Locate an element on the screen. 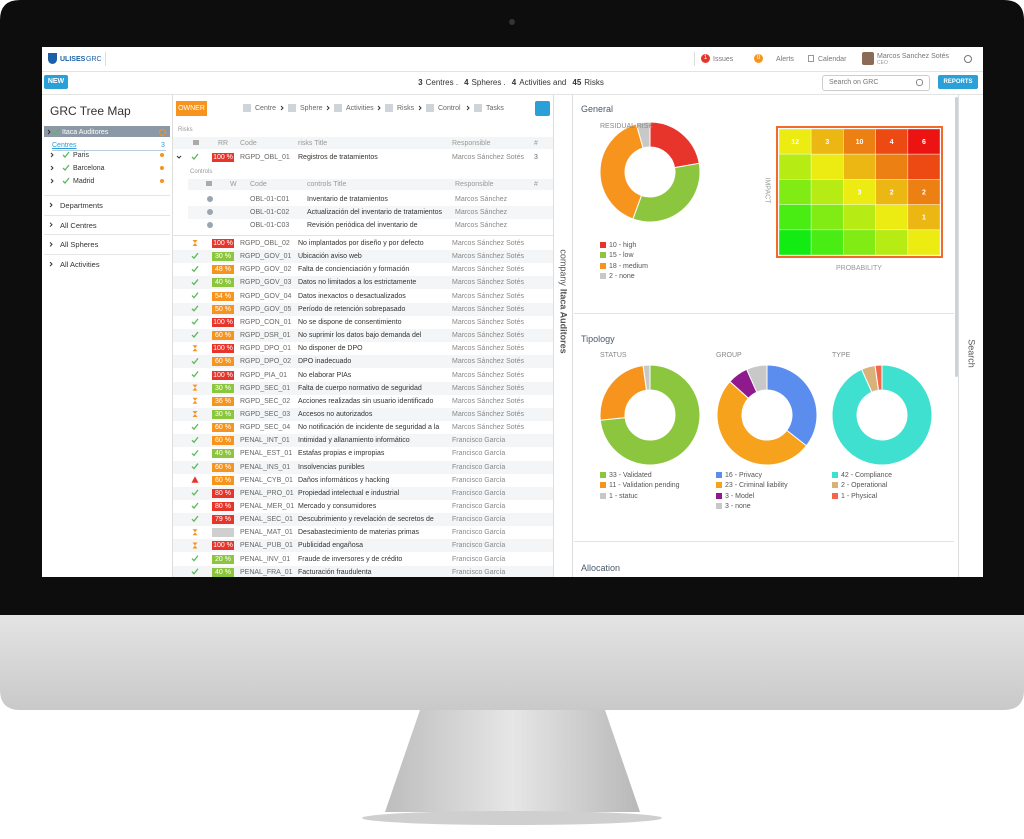 The width and height of the screenshot is (1024, 839). risk-title: Fraude de inversores y de crédito is located at coordinates (350, 559).